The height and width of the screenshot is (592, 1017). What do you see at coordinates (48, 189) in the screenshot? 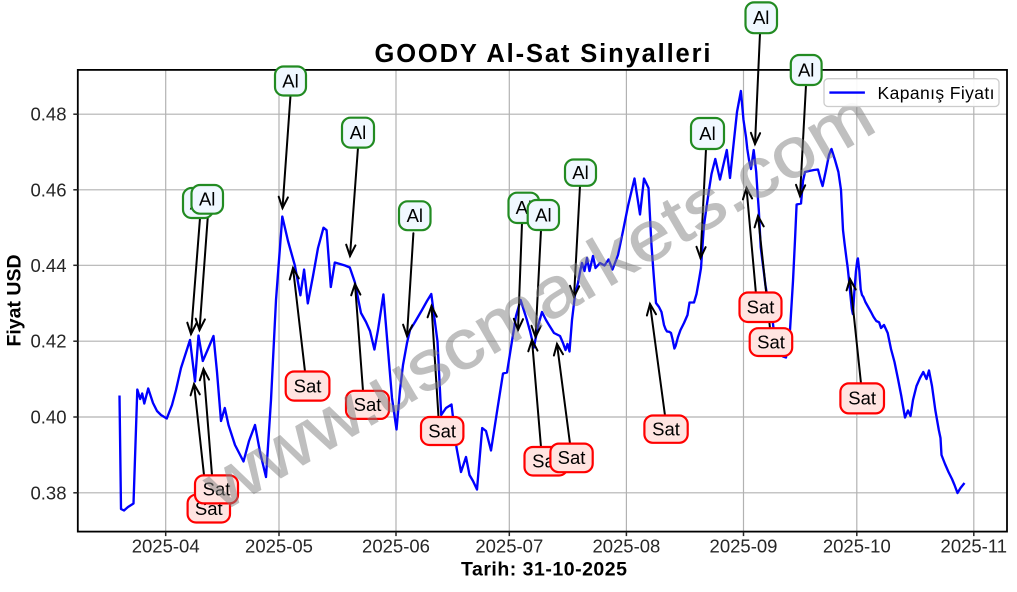
I see `svg-text: 0.46` at bounding box center [48, 189].